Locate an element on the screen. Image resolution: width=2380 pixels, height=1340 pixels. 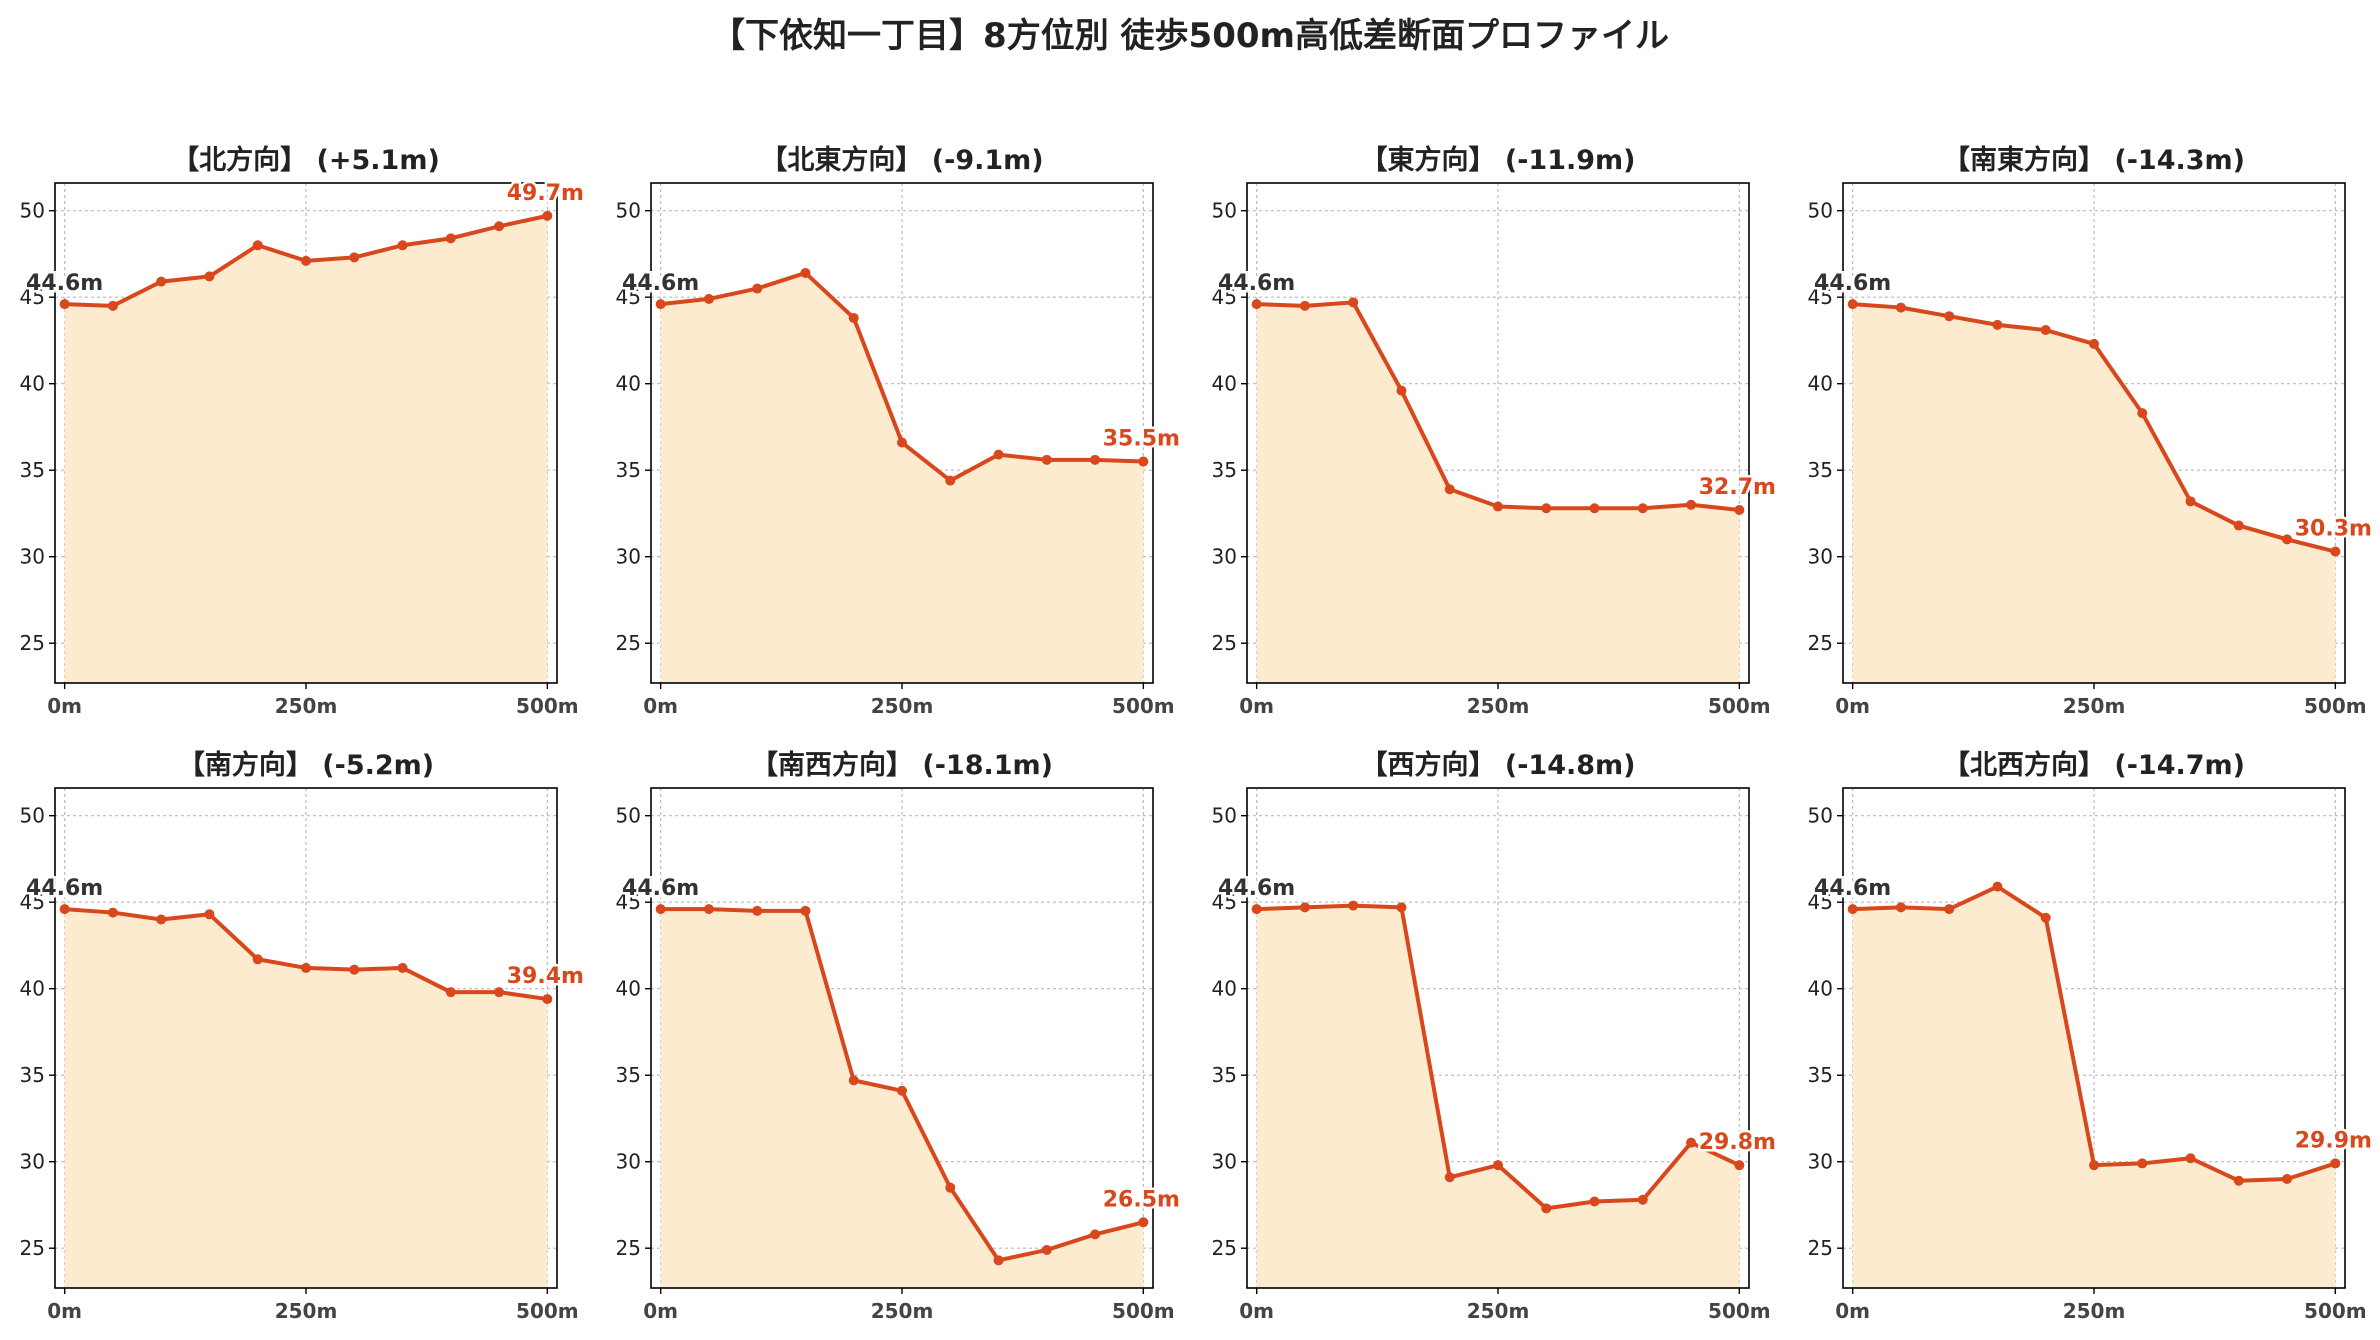
panel-title: 【南東方向】 (-14.3m) is located at coordinates (2094, 160).